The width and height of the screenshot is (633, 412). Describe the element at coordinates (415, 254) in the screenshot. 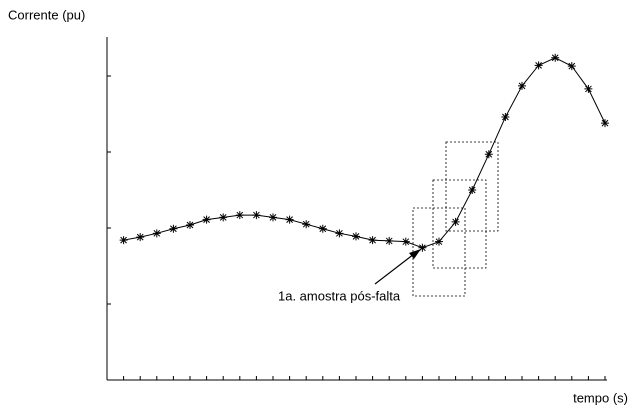

I see `annotation-arrowhead` at that location.